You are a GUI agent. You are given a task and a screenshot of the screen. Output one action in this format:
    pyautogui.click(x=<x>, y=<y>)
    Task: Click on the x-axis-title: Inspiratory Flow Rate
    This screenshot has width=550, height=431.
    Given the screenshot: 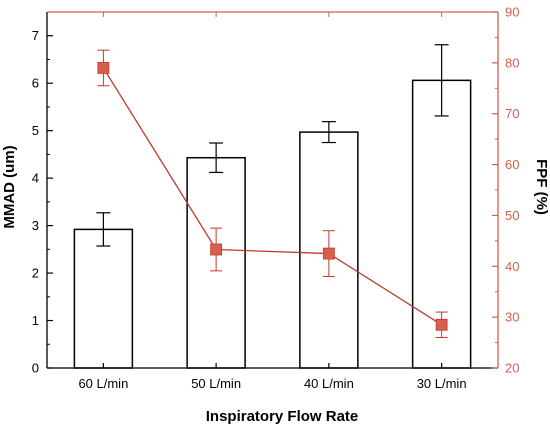 What is the action you would take?
    pyautogui.click(x=282, y=416)
    